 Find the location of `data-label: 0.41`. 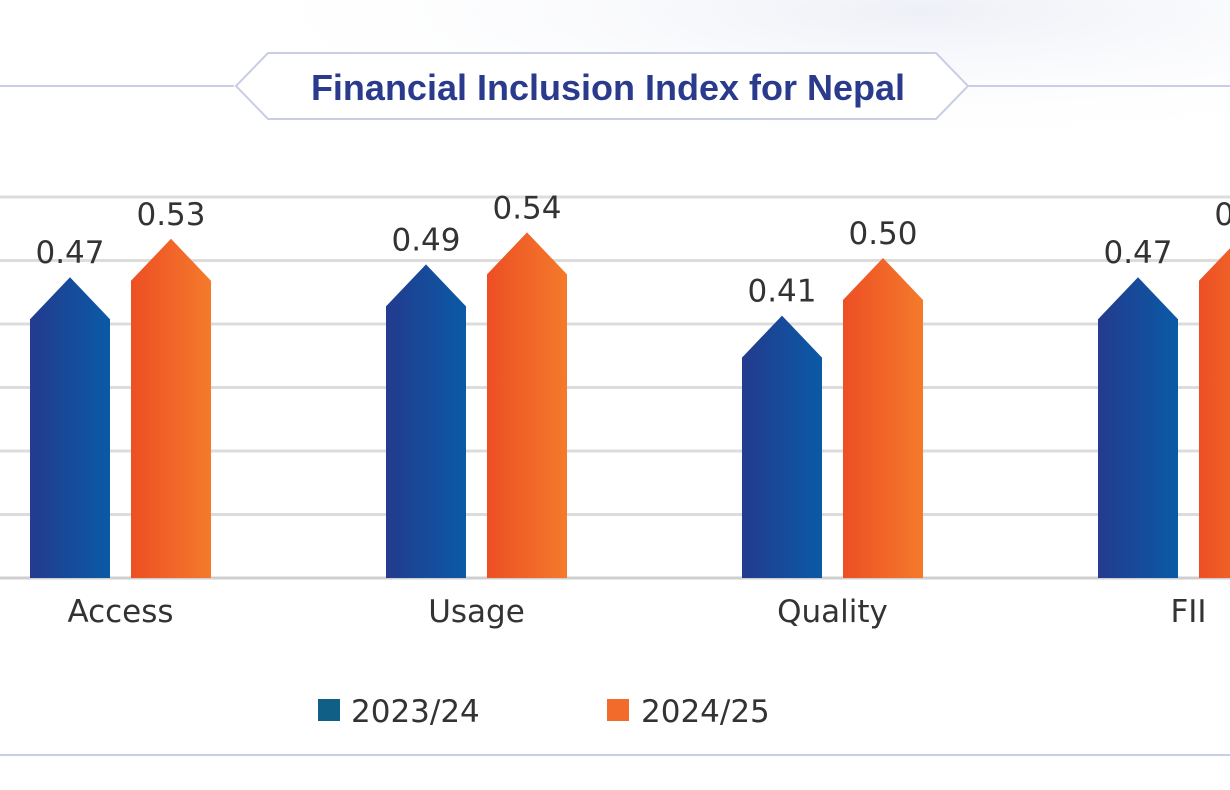

data-label: 0.41 is located at coordinates (781, 292).